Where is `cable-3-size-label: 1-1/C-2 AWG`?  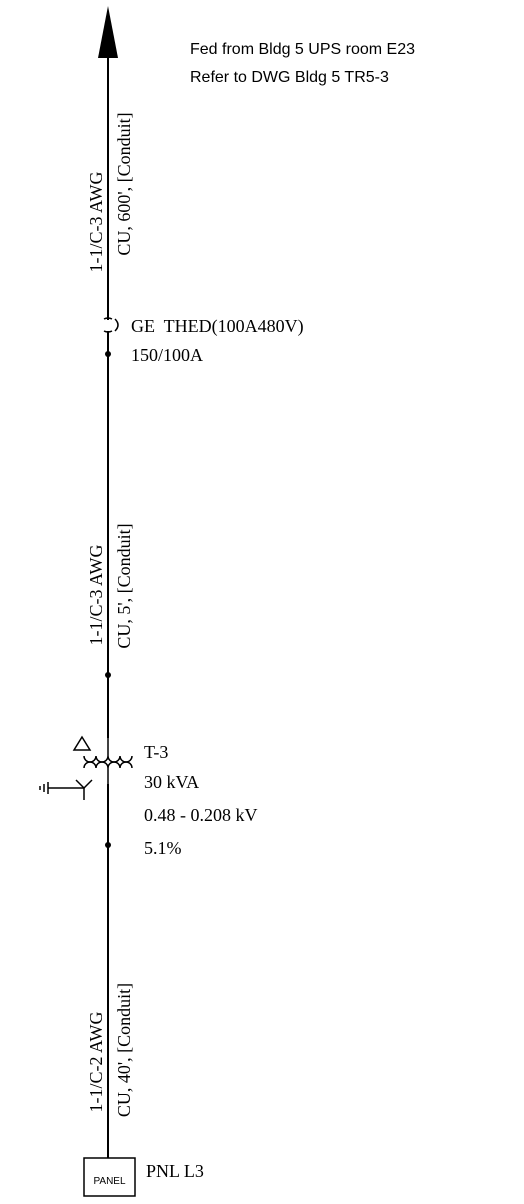
cable-3-size-label: 1-1/C-2 AWG is located at coordinates (96, 1061).